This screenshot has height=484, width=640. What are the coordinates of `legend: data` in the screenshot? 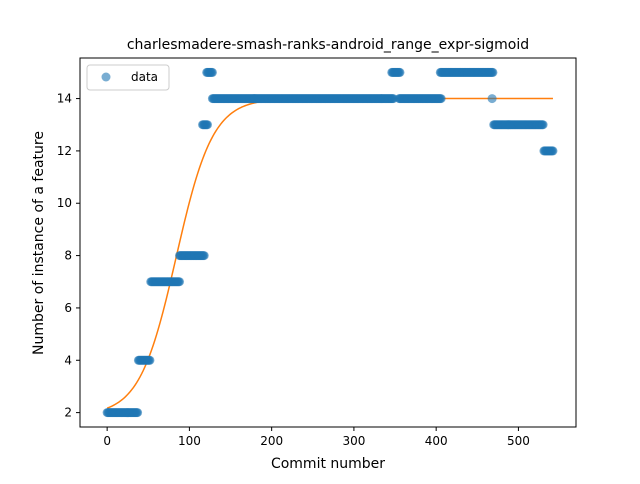 It's located at (128, 77).